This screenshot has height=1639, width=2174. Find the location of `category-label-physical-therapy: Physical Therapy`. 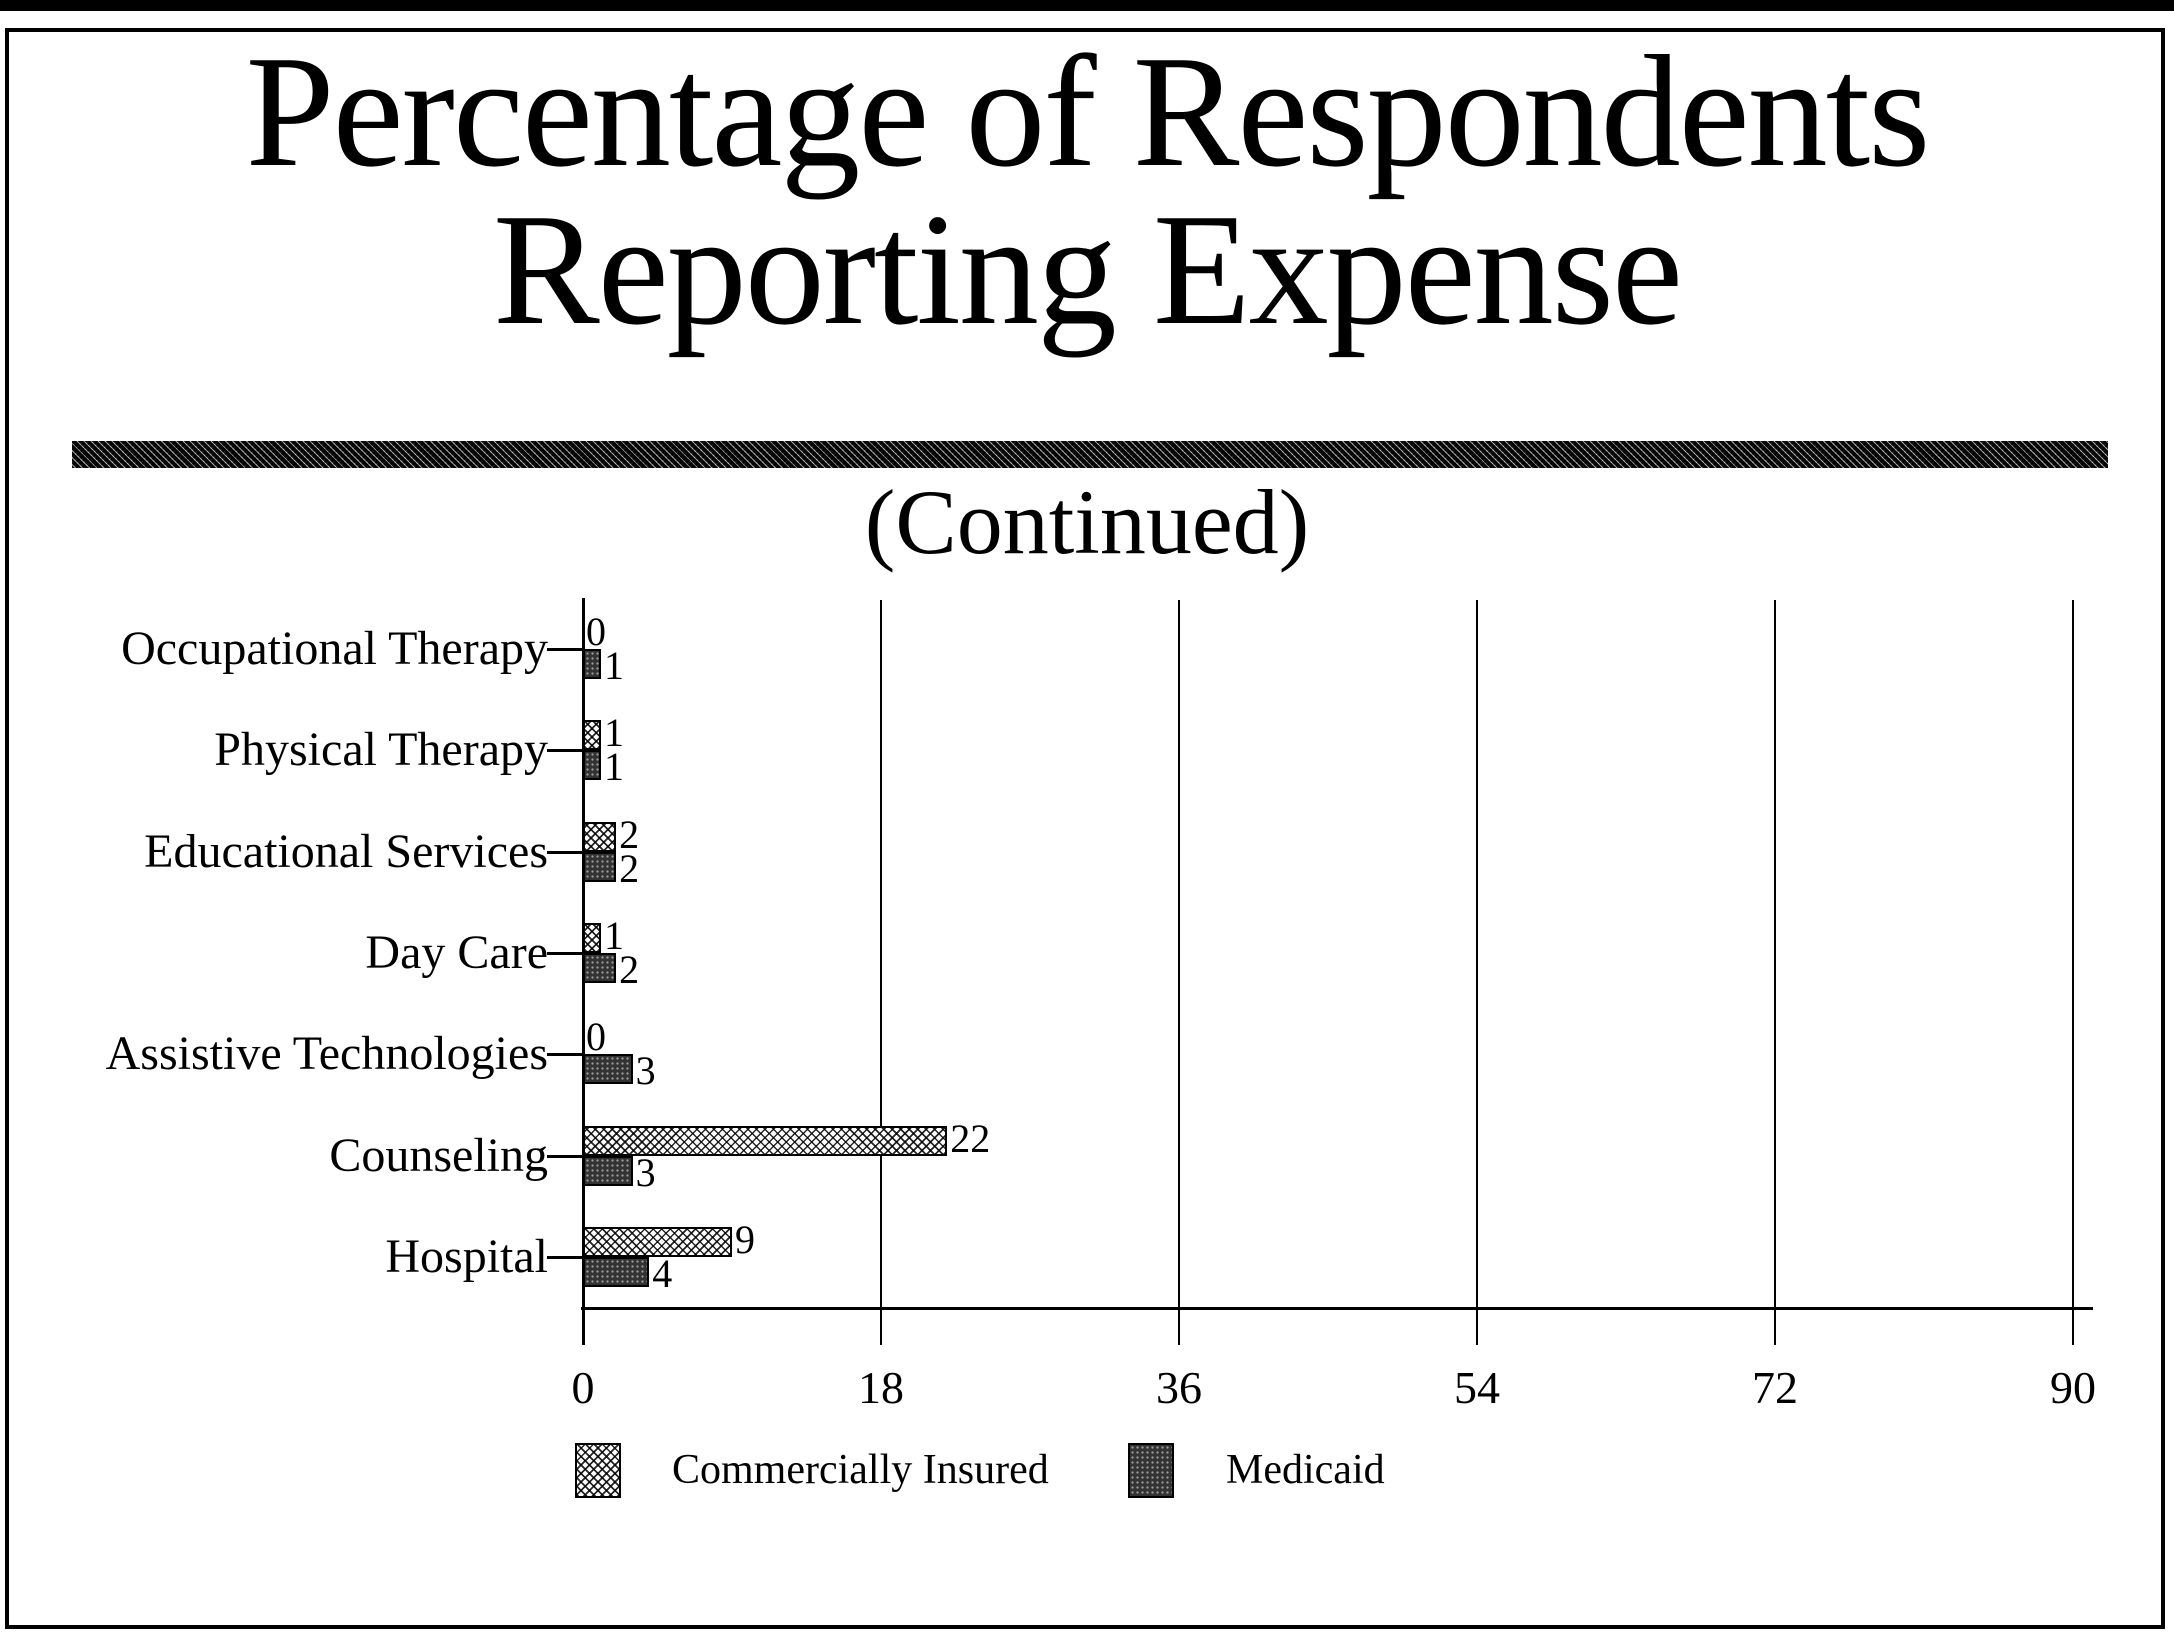

category-label-physical-therapy: Physical Therapy is located at coordinates (381, 750).